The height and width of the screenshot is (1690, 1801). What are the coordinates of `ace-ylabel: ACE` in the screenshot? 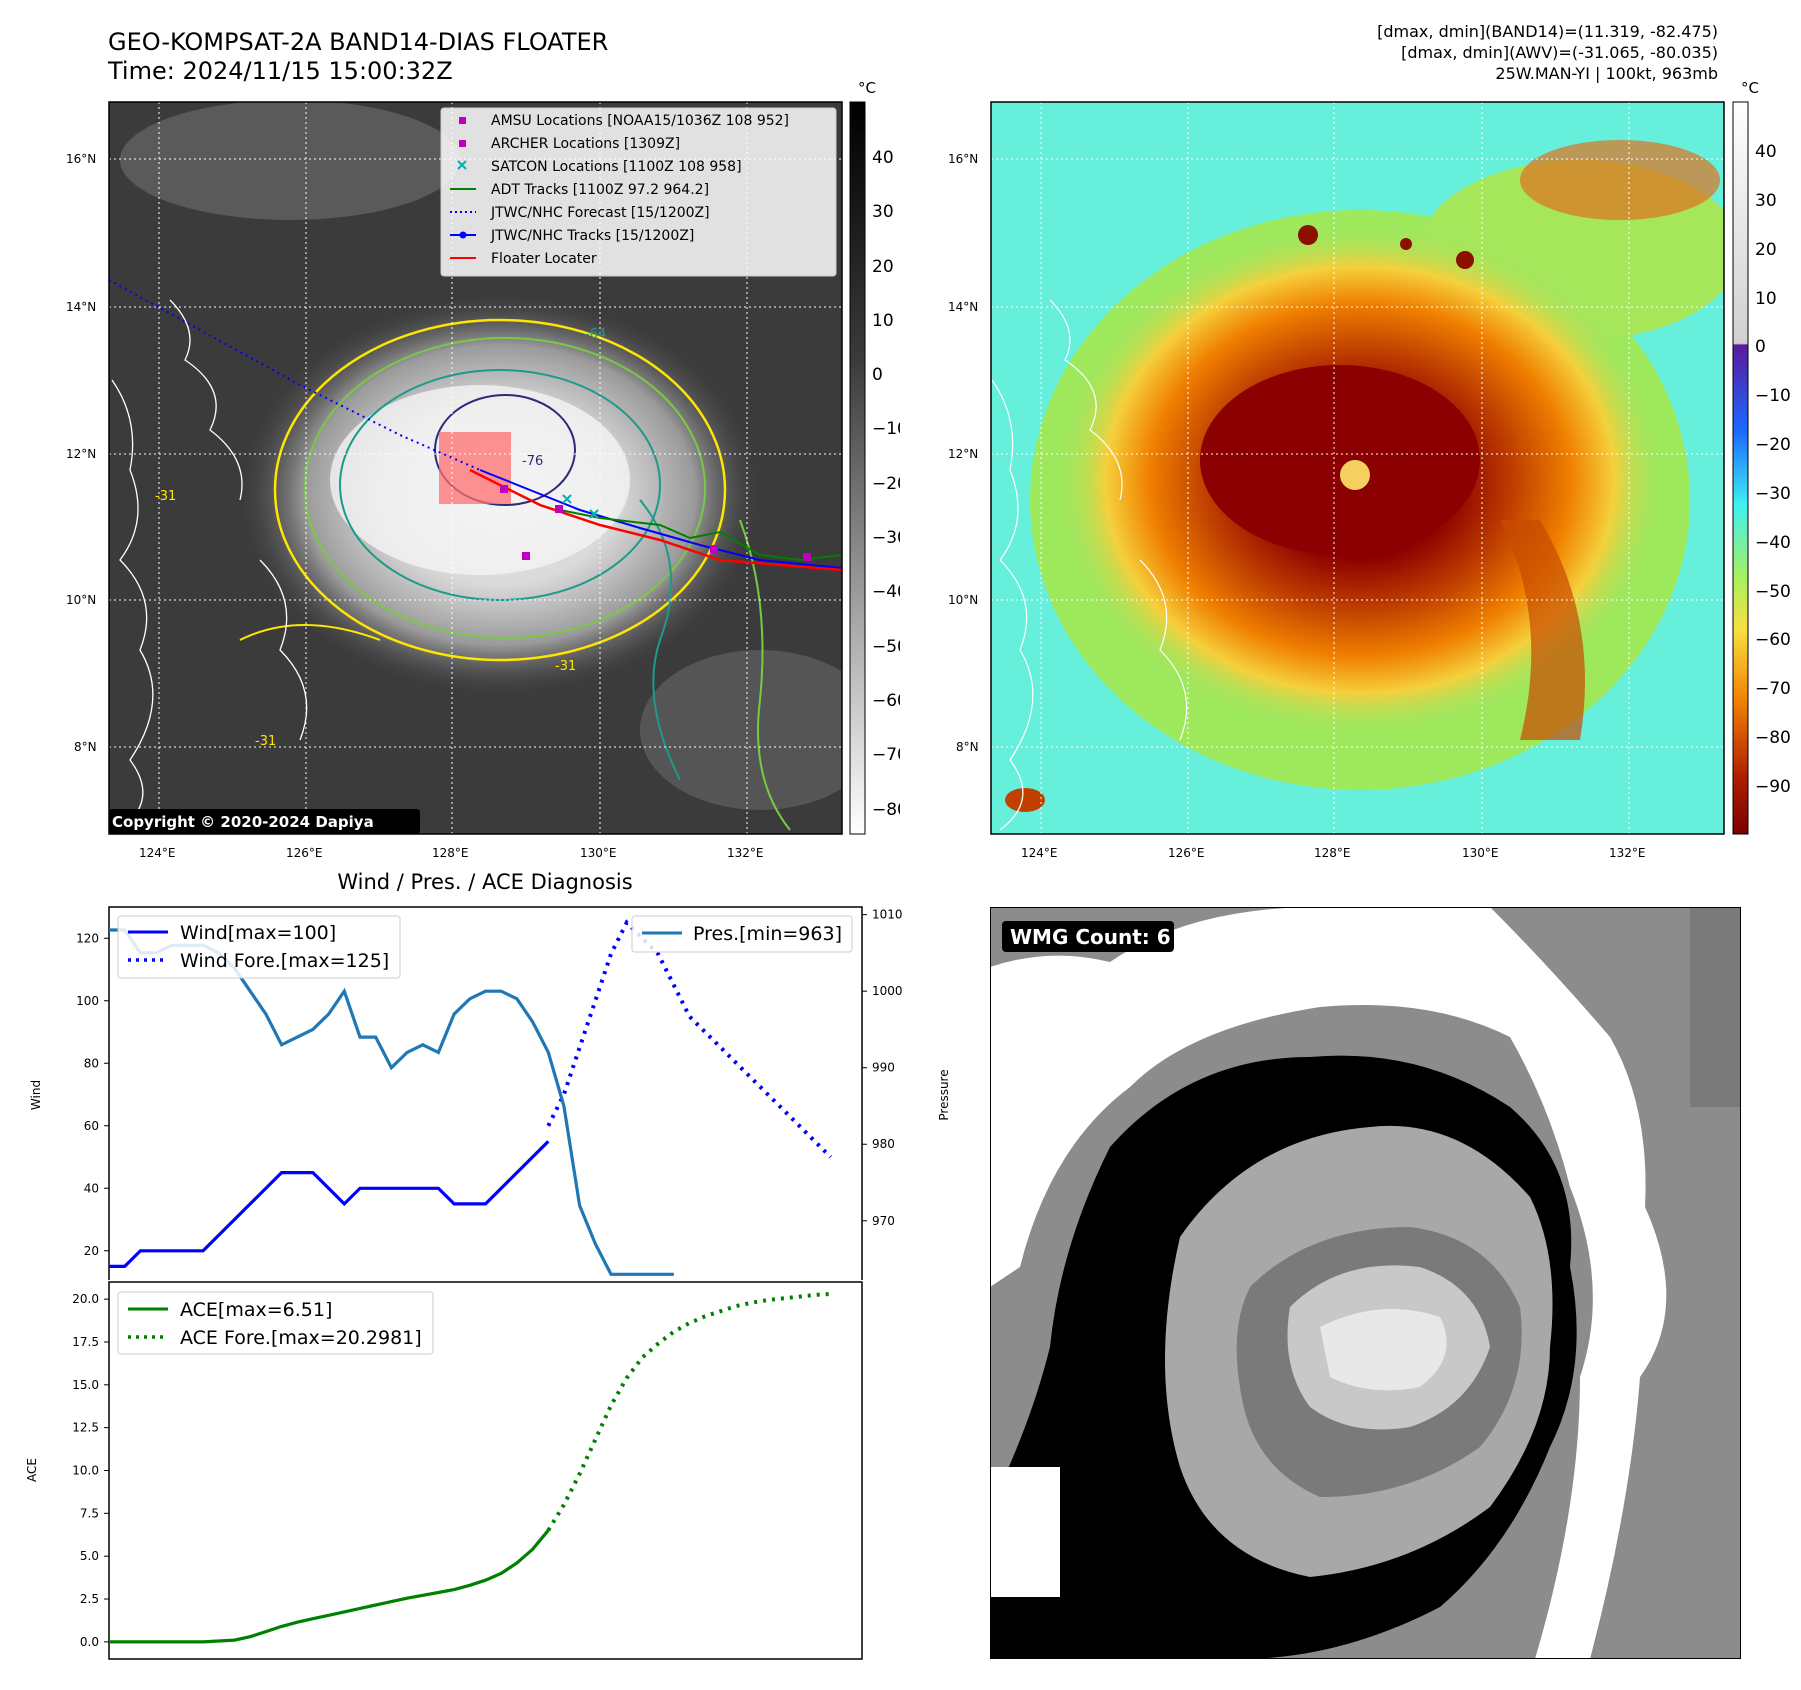 It's located at (32, 1470).